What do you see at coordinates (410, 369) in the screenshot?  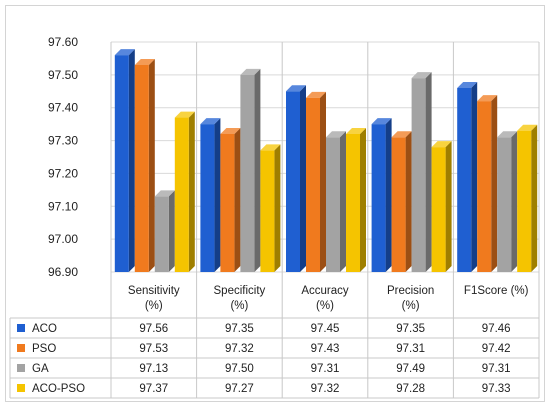 I see `data-label: 97.49` at bounding box center [410, 369].